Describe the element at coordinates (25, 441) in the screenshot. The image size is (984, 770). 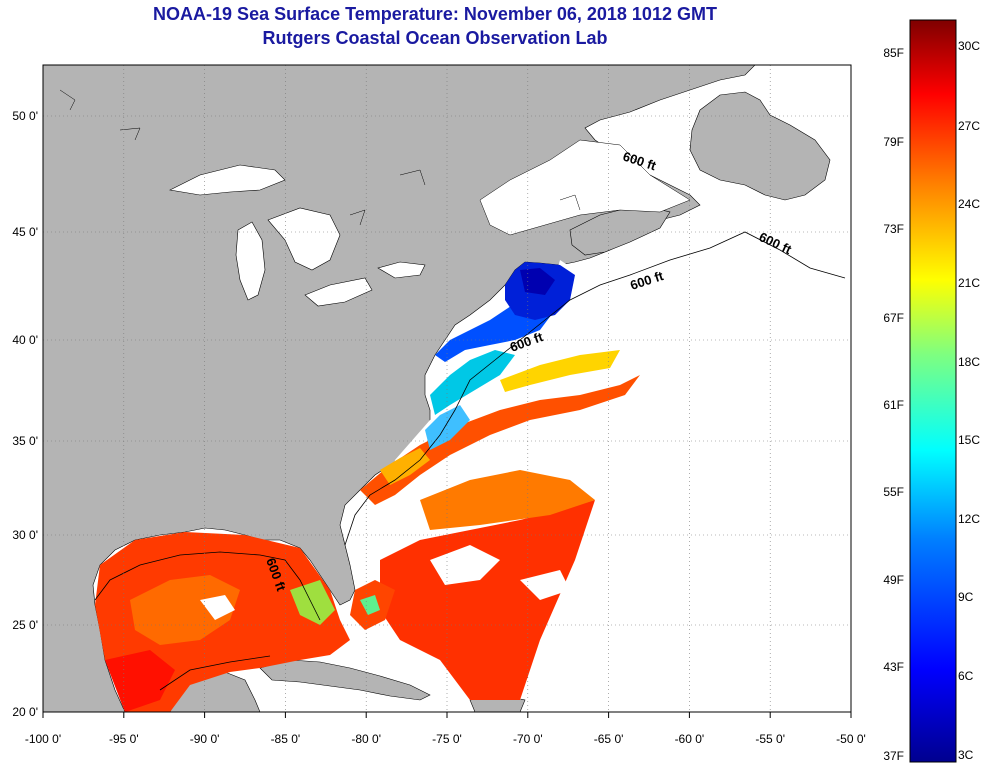
I see `latitude-tick-label: 35 0'` at that location.